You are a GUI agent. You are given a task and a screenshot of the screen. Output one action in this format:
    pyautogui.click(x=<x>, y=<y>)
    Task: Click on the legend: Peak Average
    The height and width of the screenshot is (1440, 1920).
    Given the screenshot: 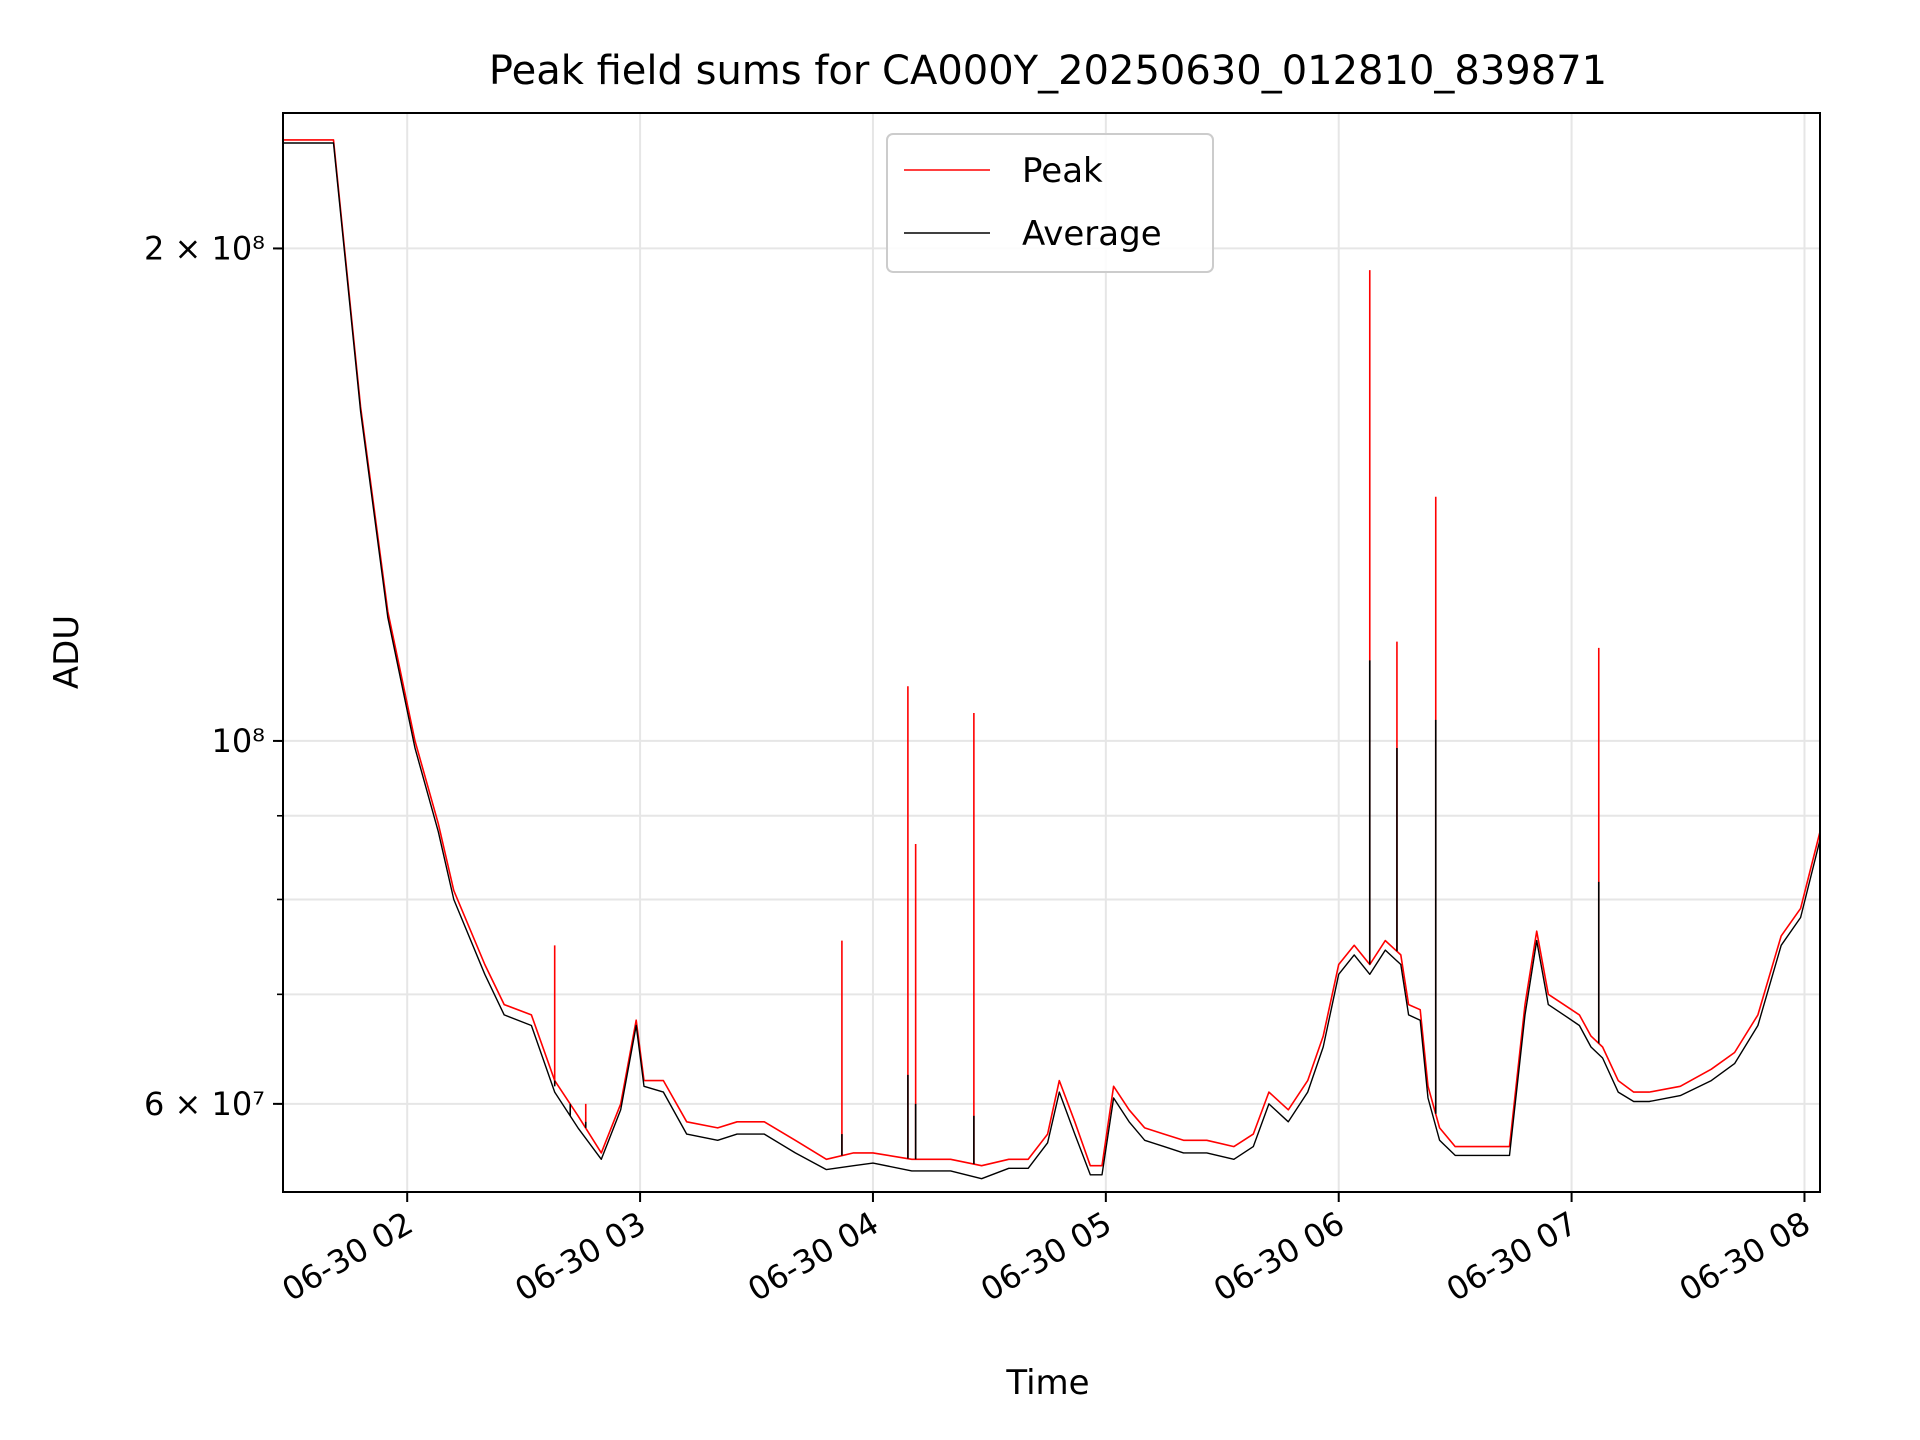 What is the action you would take?
    pyautogui.click(x=1050, y=203)
    